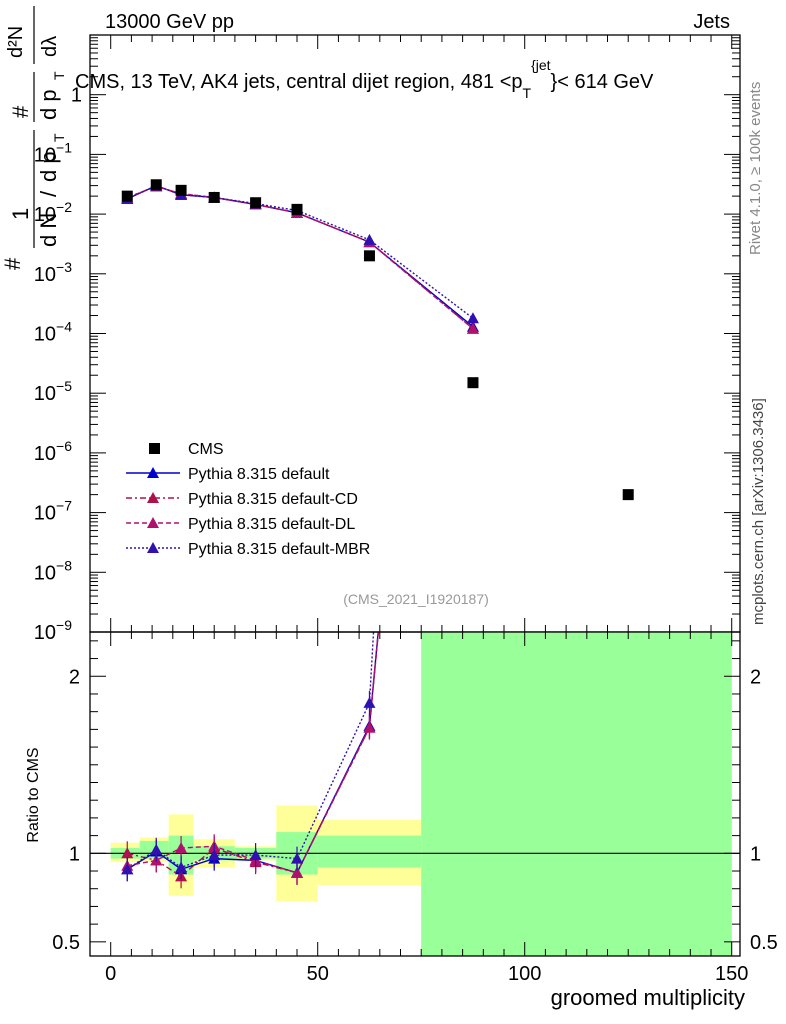 The image size is (786, 1024). I want to click on analysis-id: (CMS_2021_I1920187), so click(416, 599).